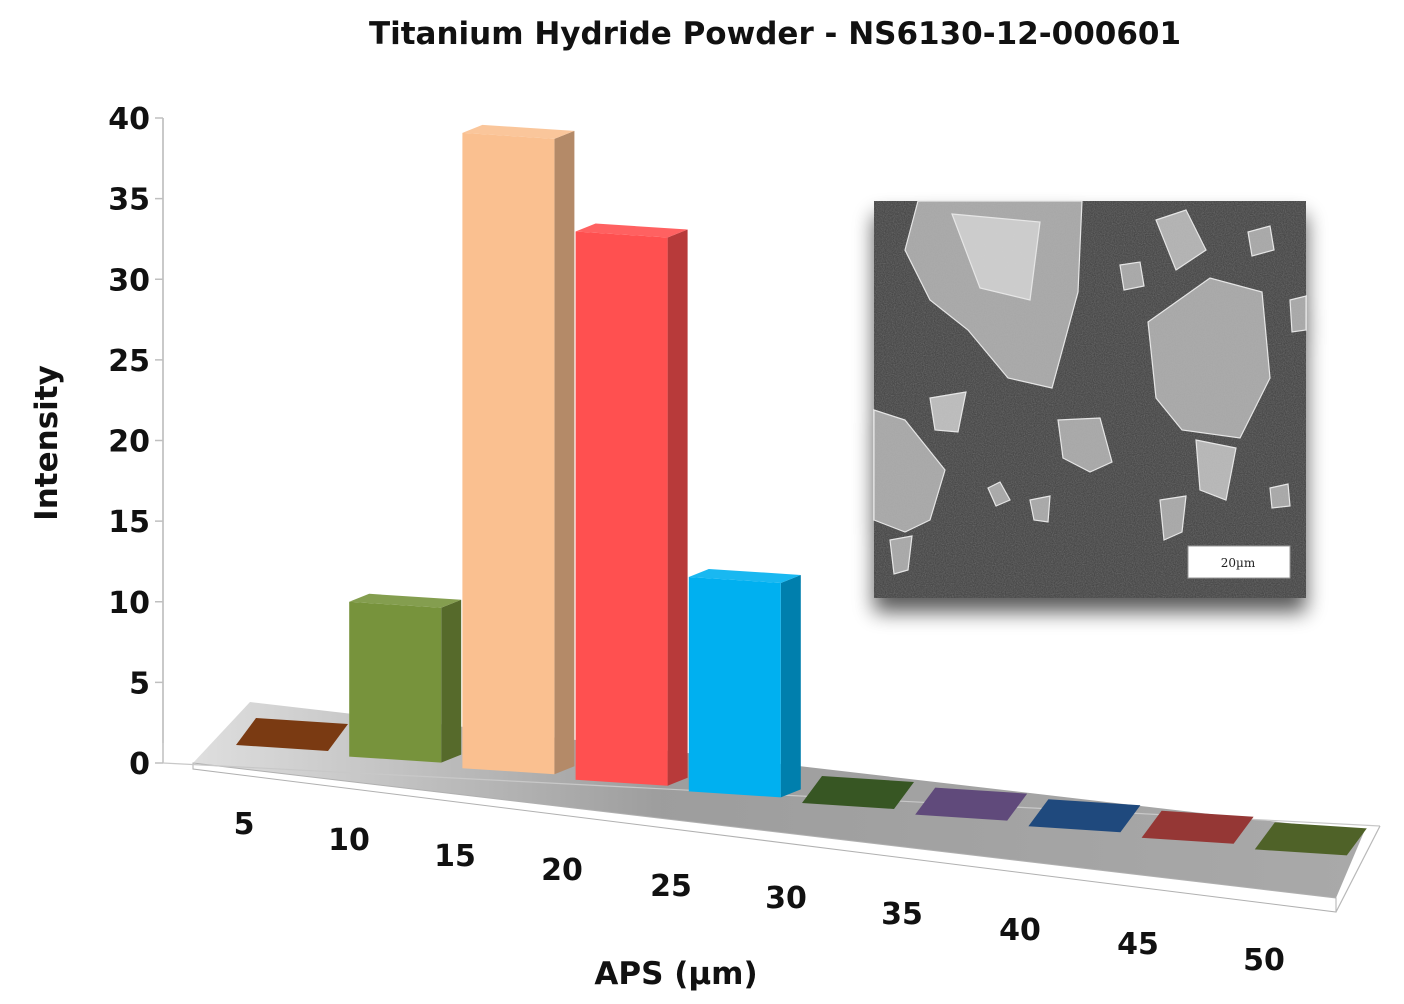 The width and height of the screenshot is (1404, 1004). I want to click on inset-scale-box, so click(1239, 562).